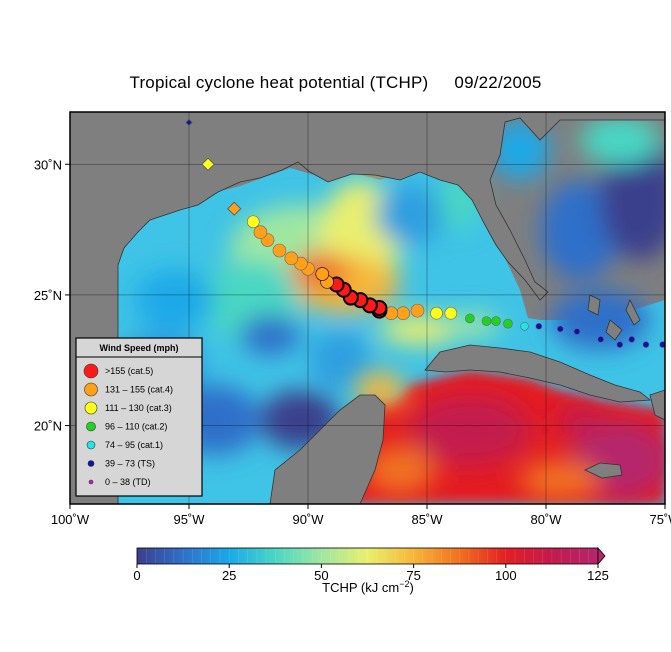  What do you see at coordinates (538, 373) in the screenshot?
I see `land-cuba` at bounding box center [538, 373].